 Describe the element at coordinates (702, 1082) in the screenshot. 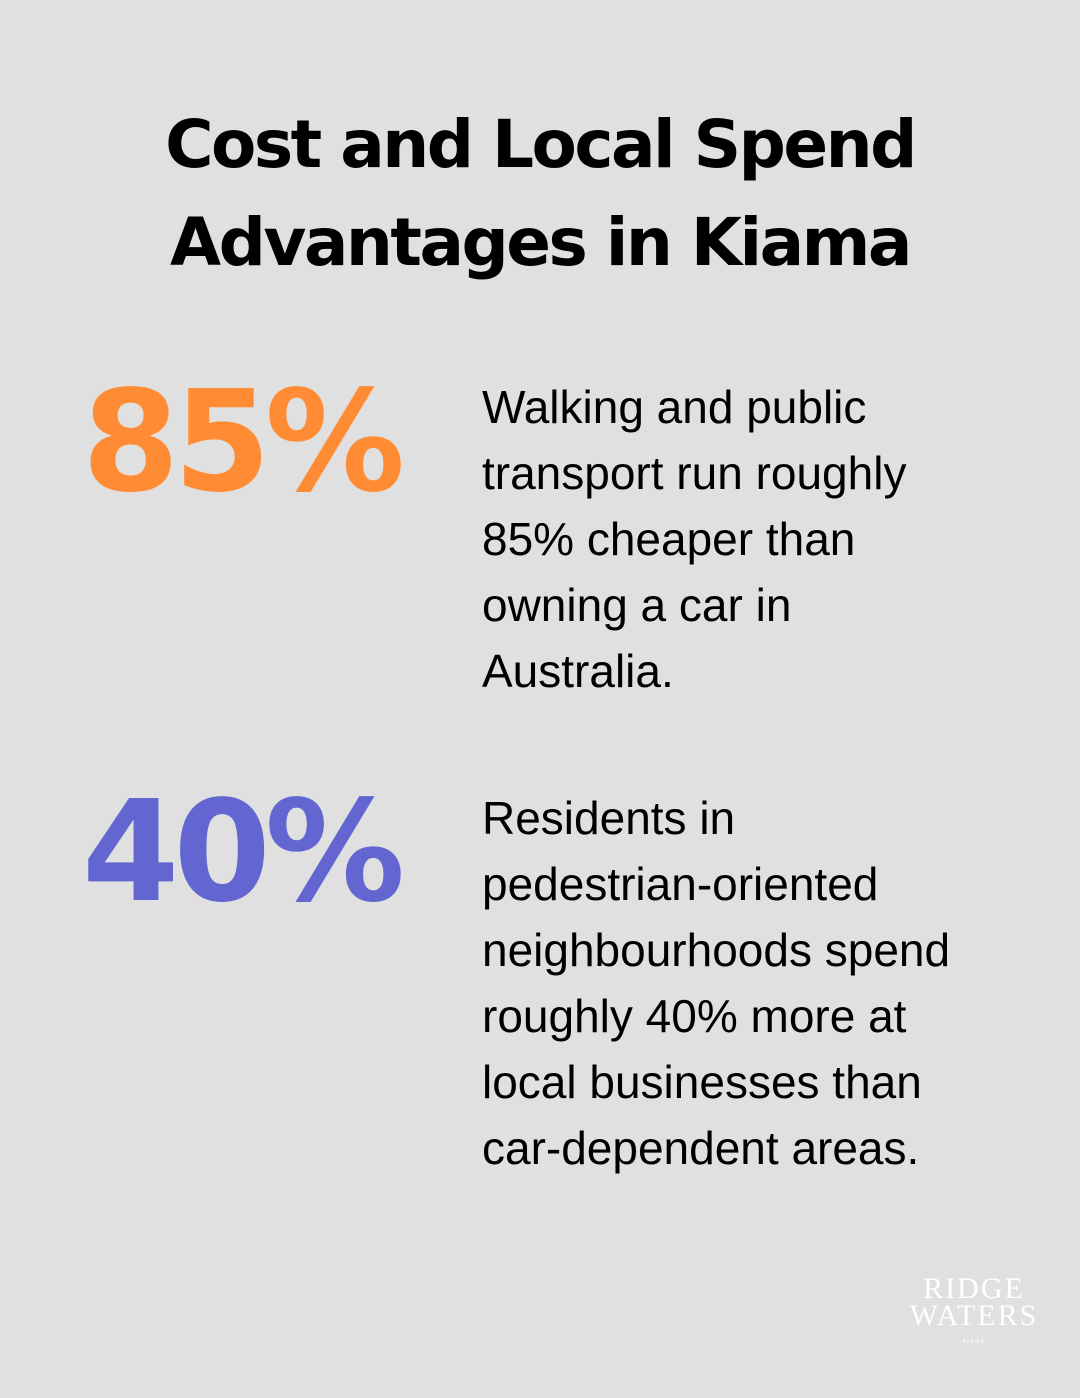

I see `stat-40-desc-line: local businesses than` at that location.